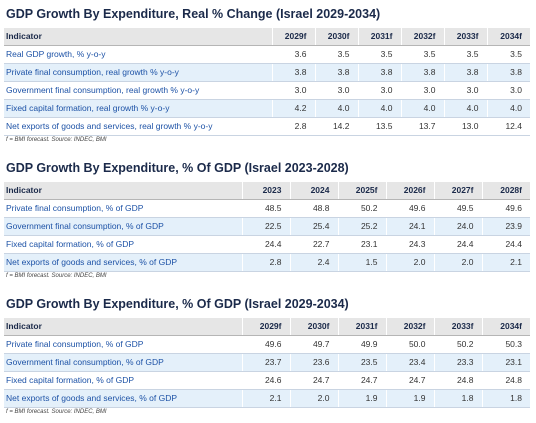  Describe the element at coordinates (336, 126) in the screenshot. I see `value-cell: 14.2` at that location.